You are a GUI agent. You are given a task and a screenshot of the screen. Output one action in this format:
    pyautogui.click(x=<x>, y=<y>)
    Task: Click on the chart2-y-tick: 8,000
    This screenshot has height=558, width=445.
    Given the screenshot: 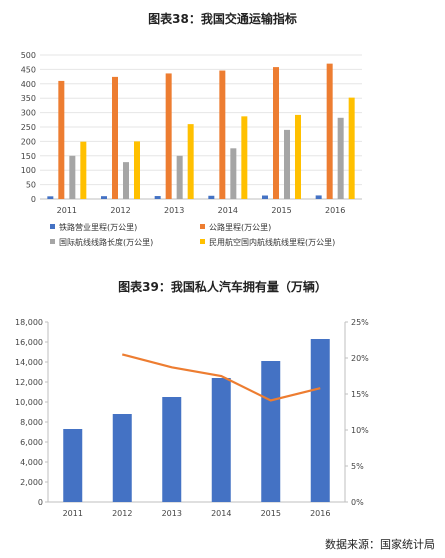 What is the action you would take?
    pyautogui.click(x=31, y=422)
    